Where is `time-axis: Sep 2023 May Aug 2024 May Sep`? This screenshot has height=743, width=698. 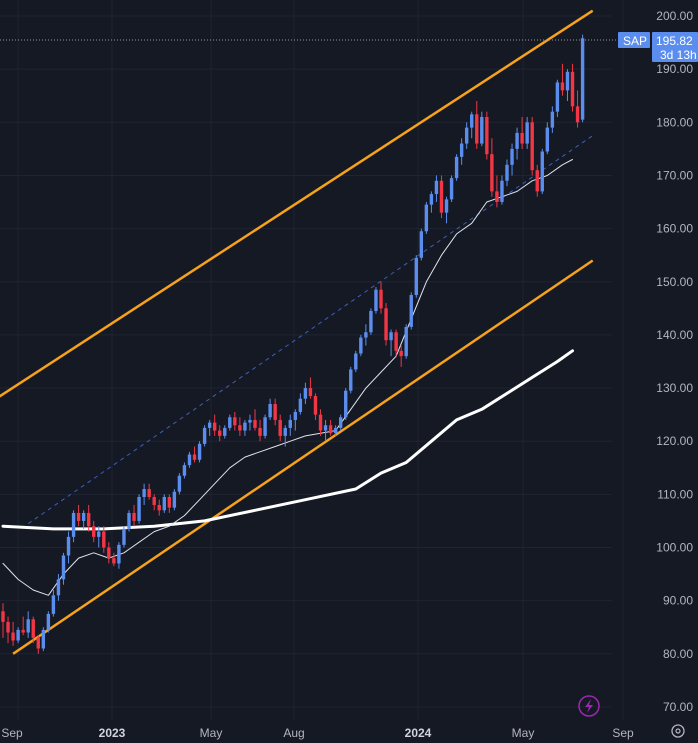
time-axis: Sep 2023 May Aug 2024 May Sep is located at coordinates (317, 733).